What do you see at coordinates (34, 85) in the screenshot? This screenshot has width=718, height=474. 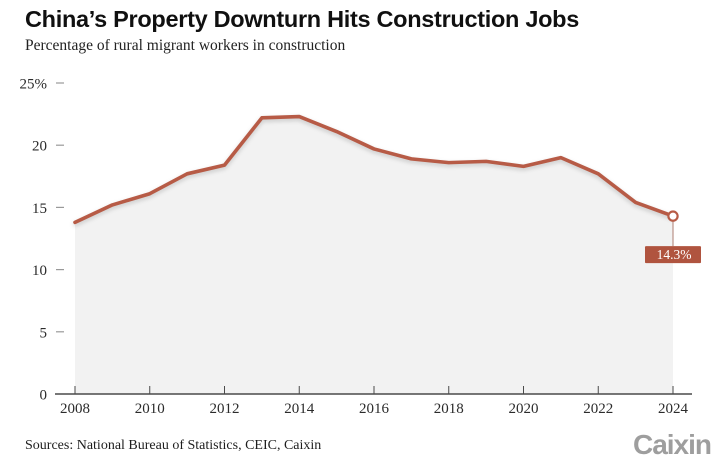 I see `y-tick-label: 25%` at bounding box center [34, 85].